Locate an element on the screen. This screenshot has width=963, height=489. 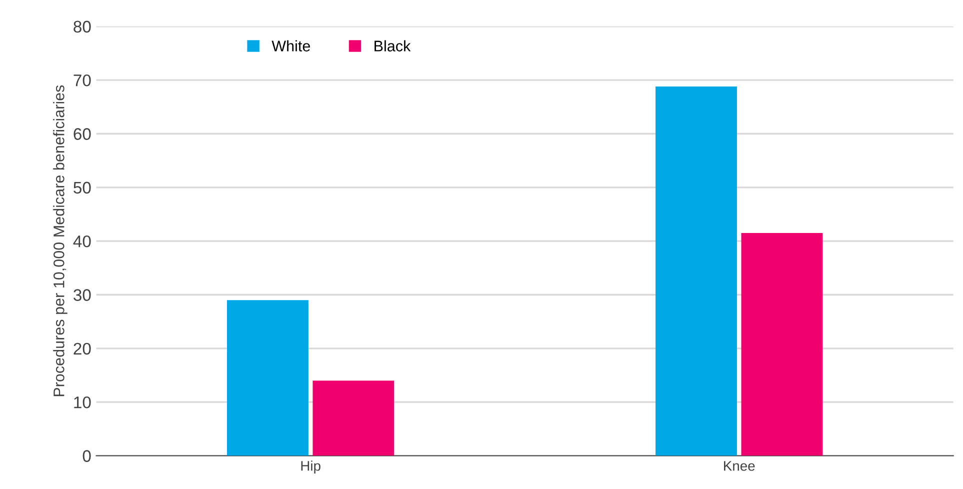
y-tick-label: 30 is located at coordinates (82, 295).